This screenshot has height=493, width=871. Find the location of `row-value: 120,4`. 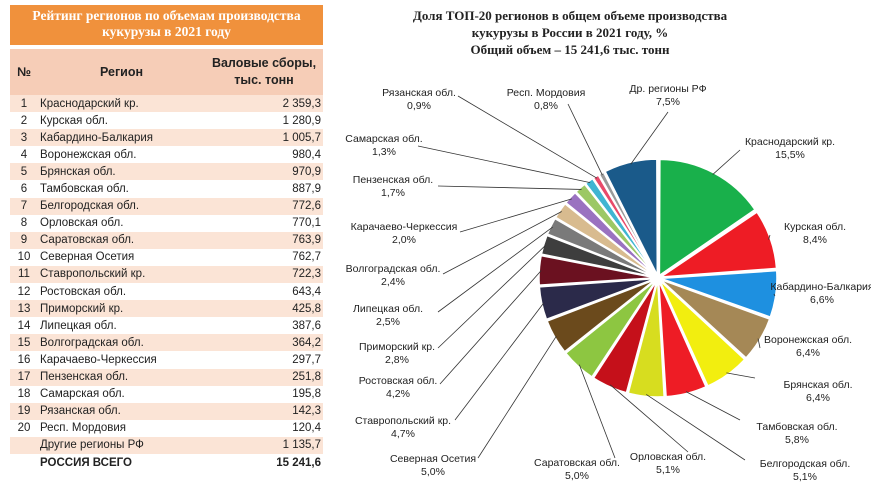

row-value: 120,4 is located at coordinates (306, 428).